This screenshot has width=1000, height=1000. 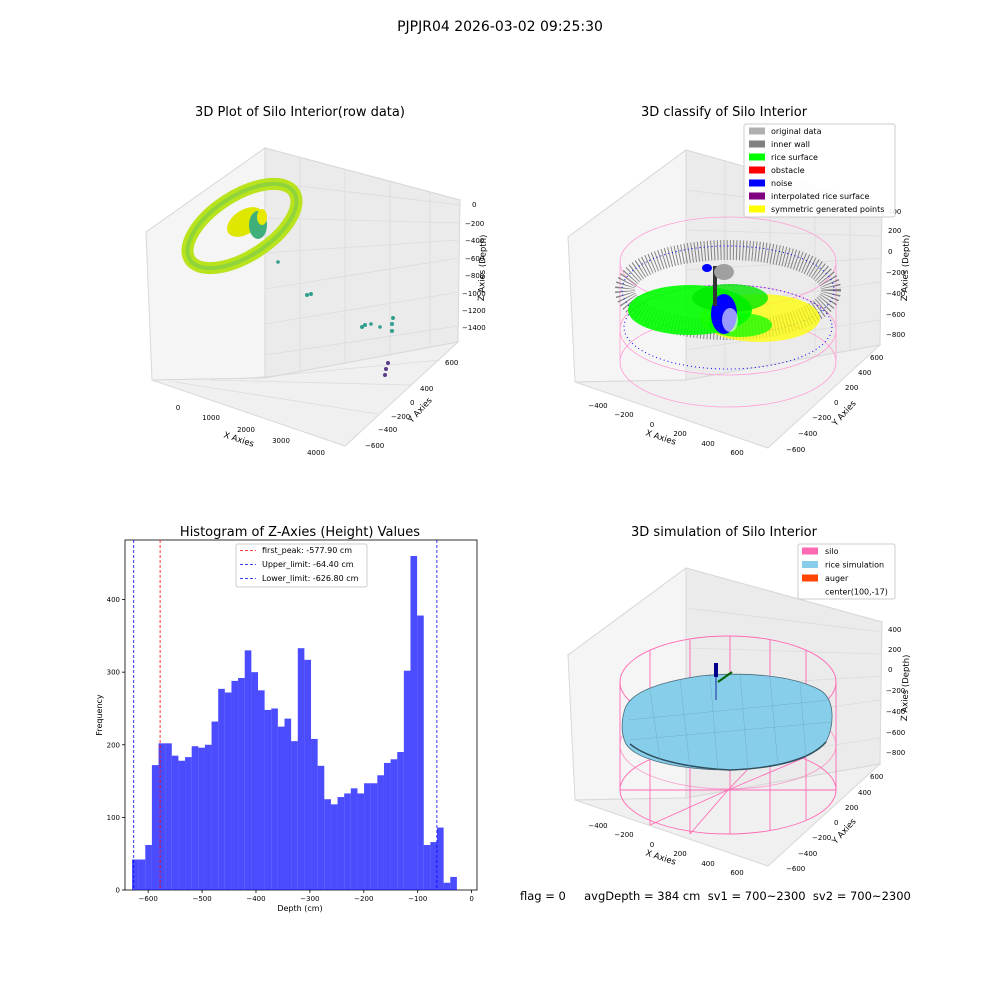 I want to click on classify-ztick: 0, so click(x=890, y=252).